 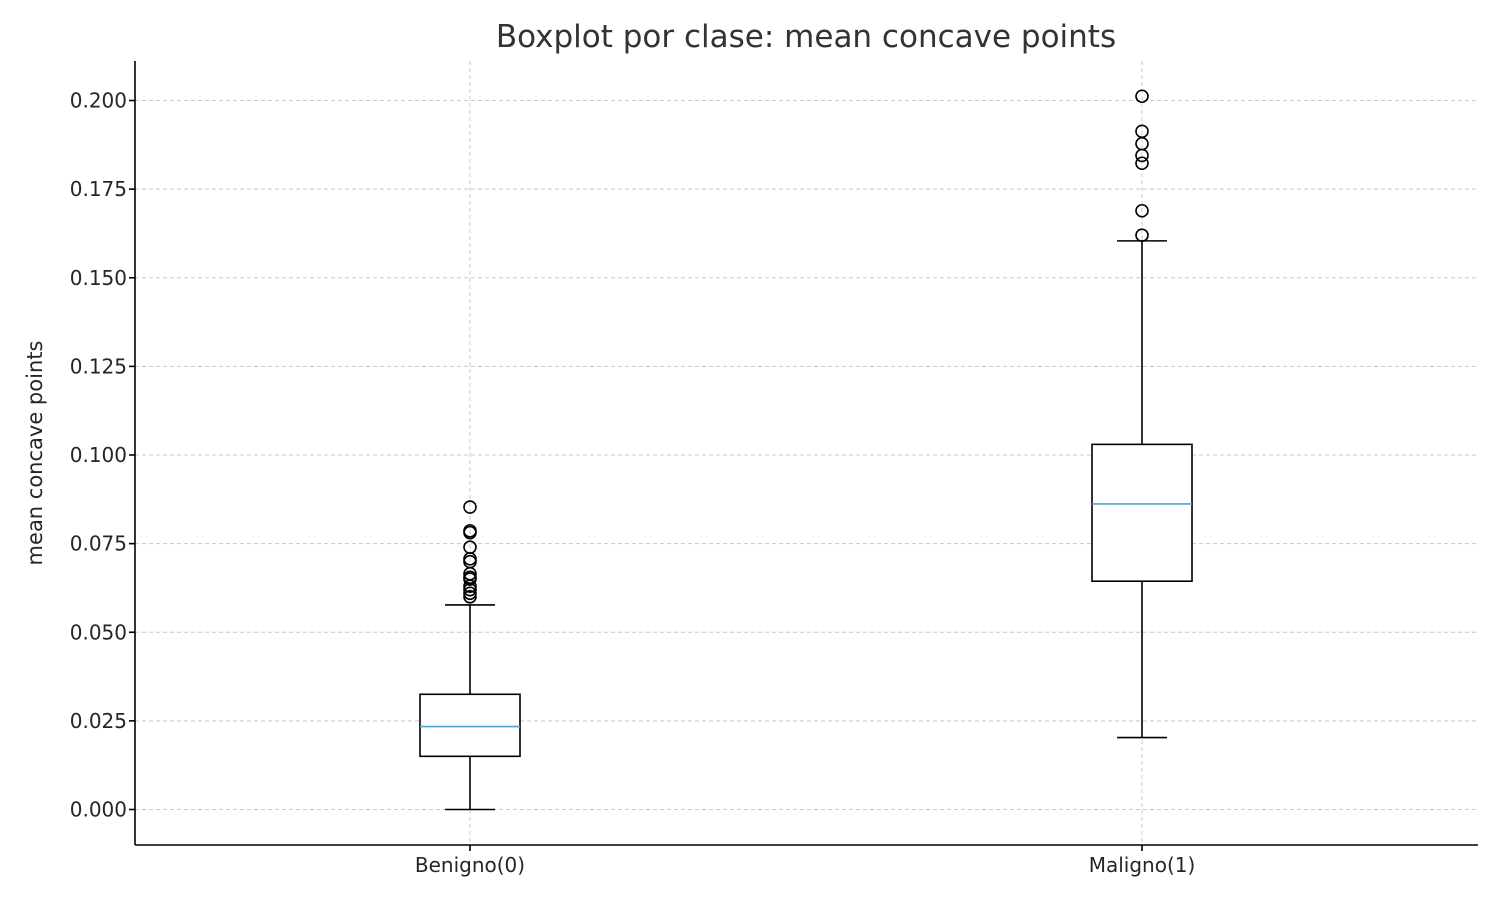 What do you see at coordinates (98, 721) in the screenshot?
I see `y-tick-label: 0.025` at bounding box center [98, 721].